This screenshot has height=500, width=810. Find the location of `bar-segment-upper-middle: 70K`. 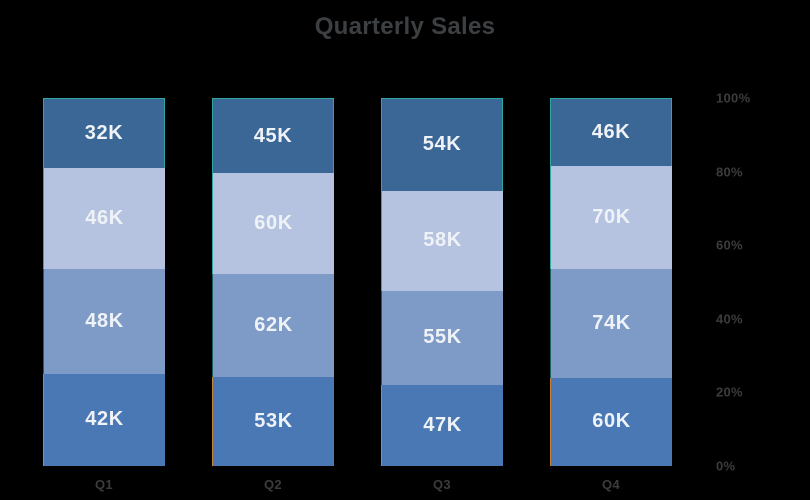

bar-segment-upper-middle: 70K is located at coordinates (611, 217).